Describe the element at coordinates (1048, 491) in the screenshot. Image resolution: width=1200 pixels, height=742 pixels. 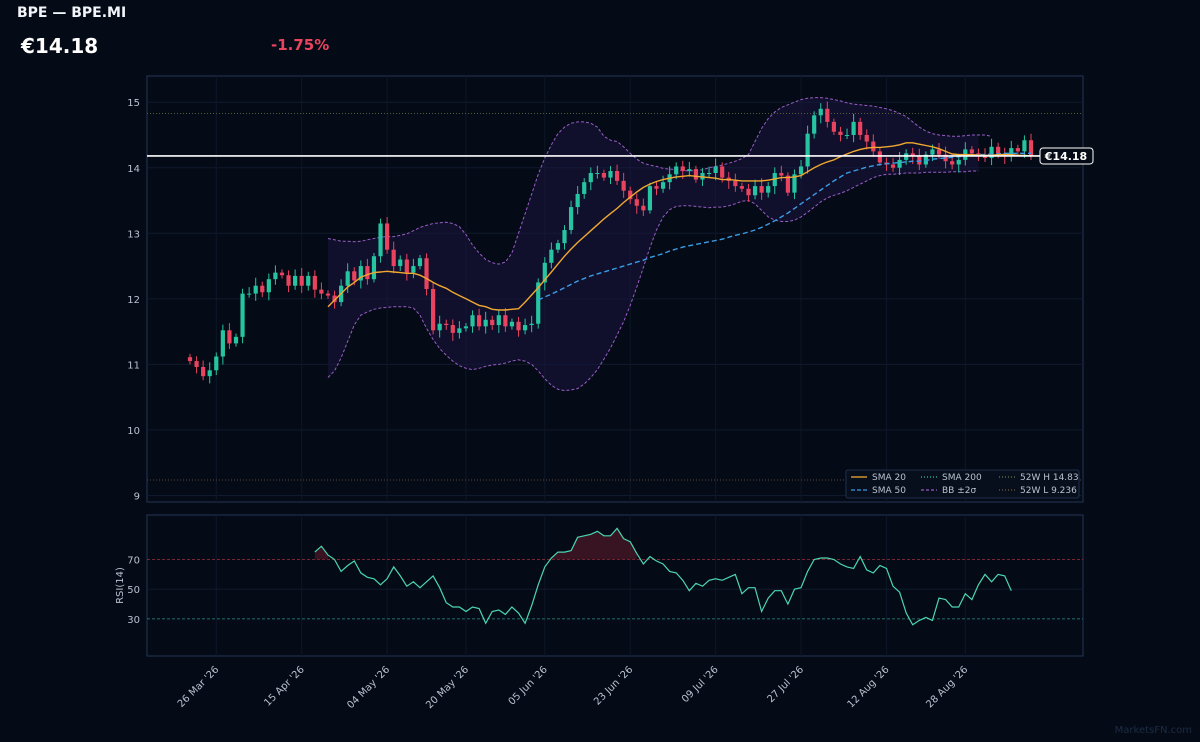
I see `legend-label-l52: 52W L 9.236` at that location.